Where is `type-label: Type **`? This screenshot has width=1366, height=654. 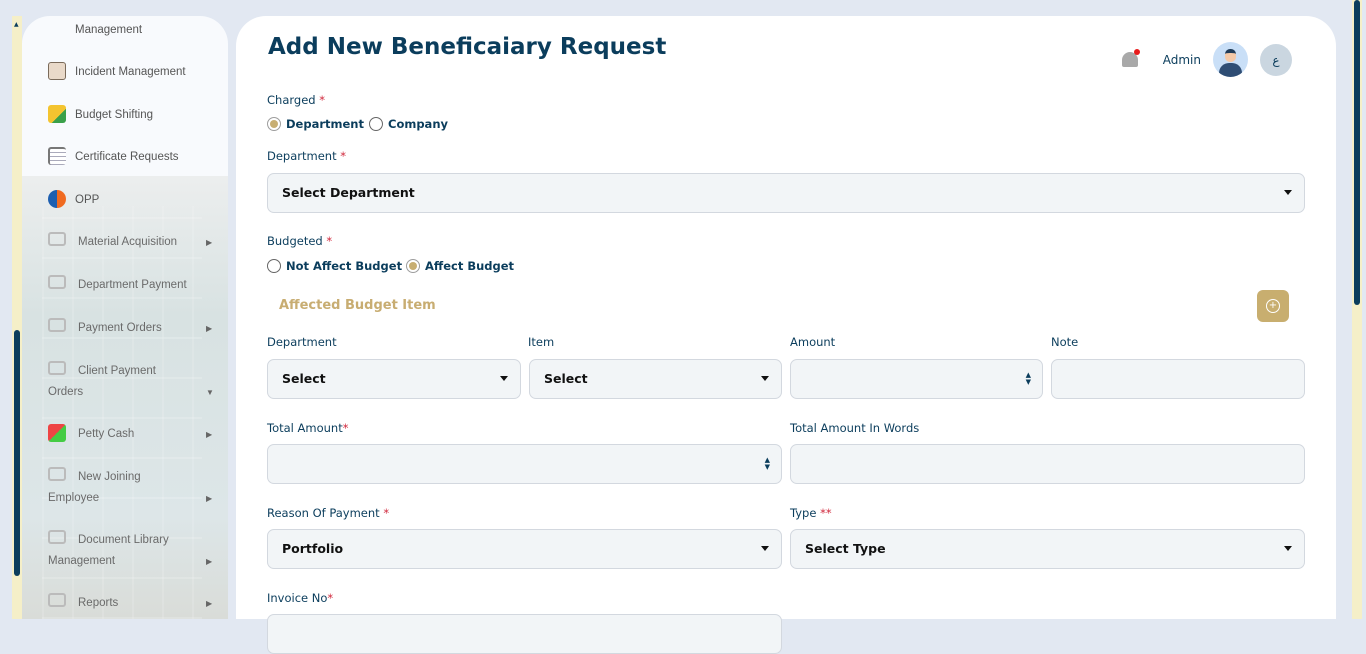
type-label: Type ** is located at coordinates (811, 513).